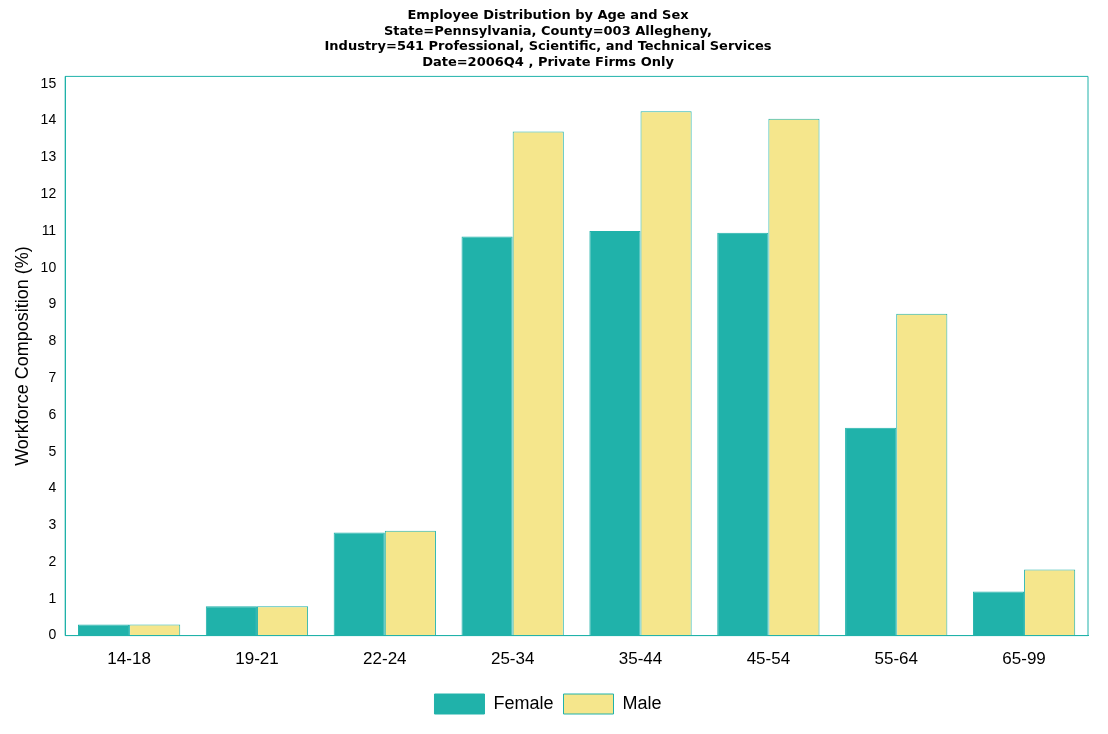  What do you see at coordinates (21, 356) in the screenshot?
I see `y-axis-title: Workforce Composition (%)` at bounding box center [21, 356].